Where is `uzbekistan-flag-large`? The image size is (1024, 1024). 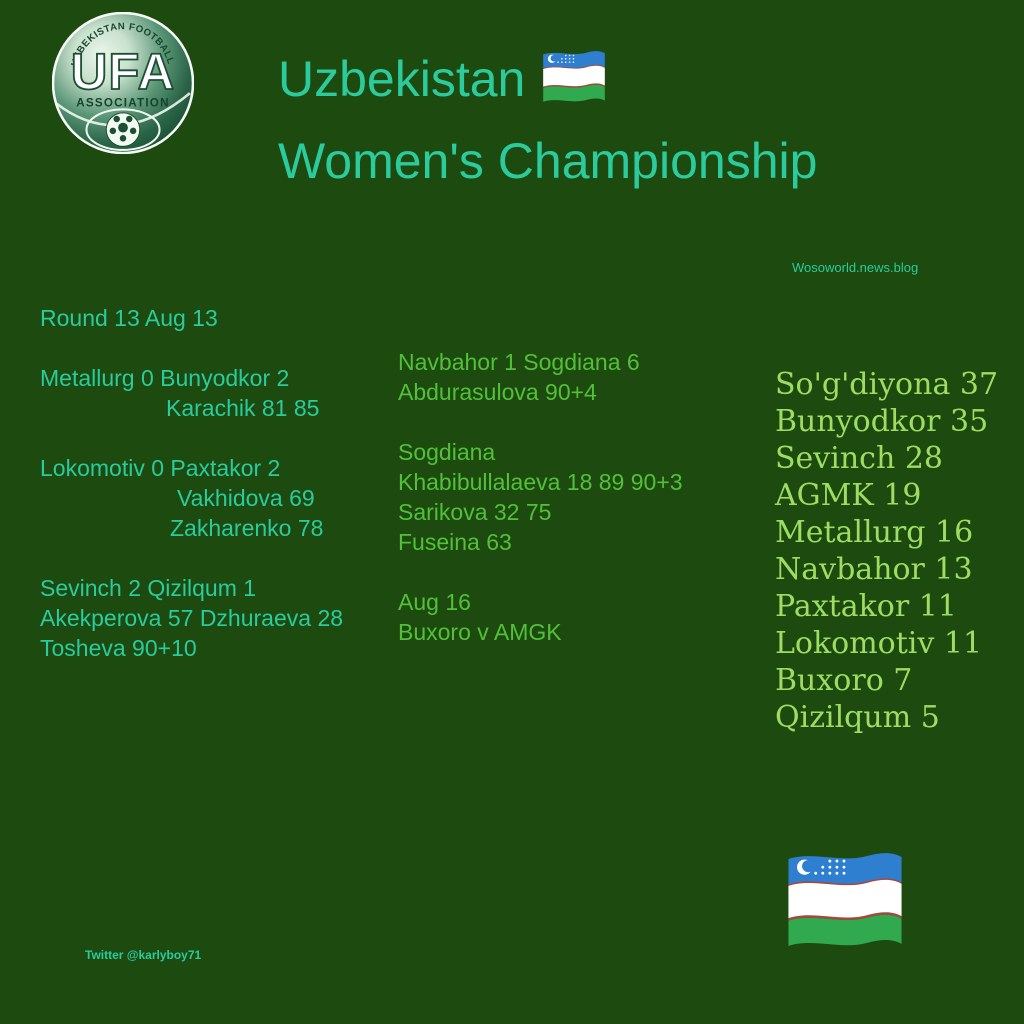
uzbekistan-flag-large is located at coordinates (845, 901).